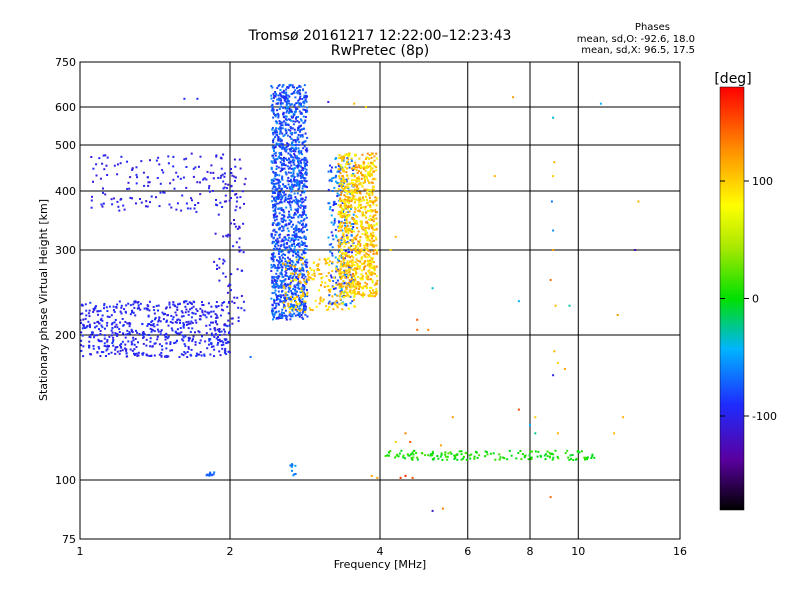 This screenshot has height=600, width=800. What do you see at coordinates (380, 51) in the screenshot?
I see `chart-title-line2: RwPretec (8p)` at bounding box center [380, 51].